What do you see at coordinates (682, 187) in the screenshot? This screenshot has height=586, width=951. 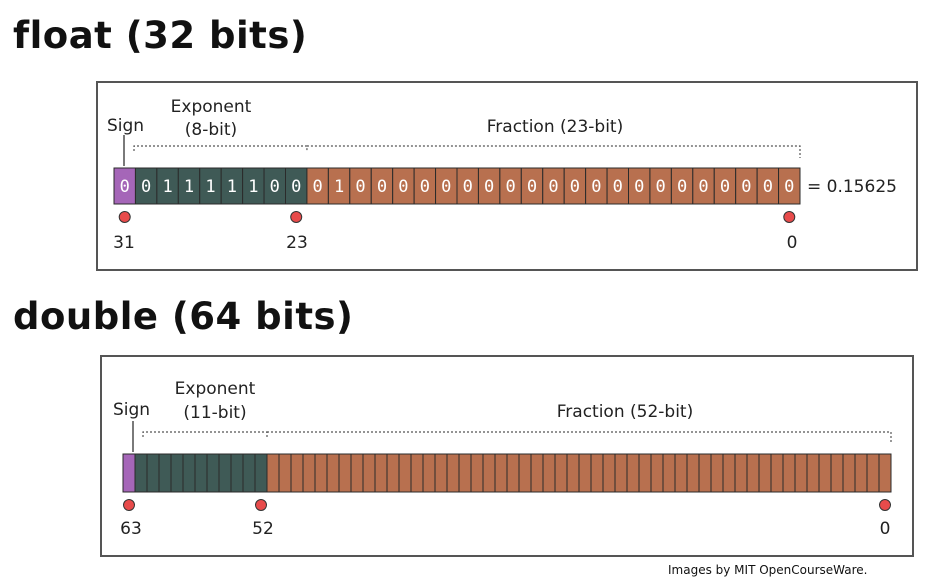 I see `float-bit-value-5: 0` at bounding box center [682, 187].